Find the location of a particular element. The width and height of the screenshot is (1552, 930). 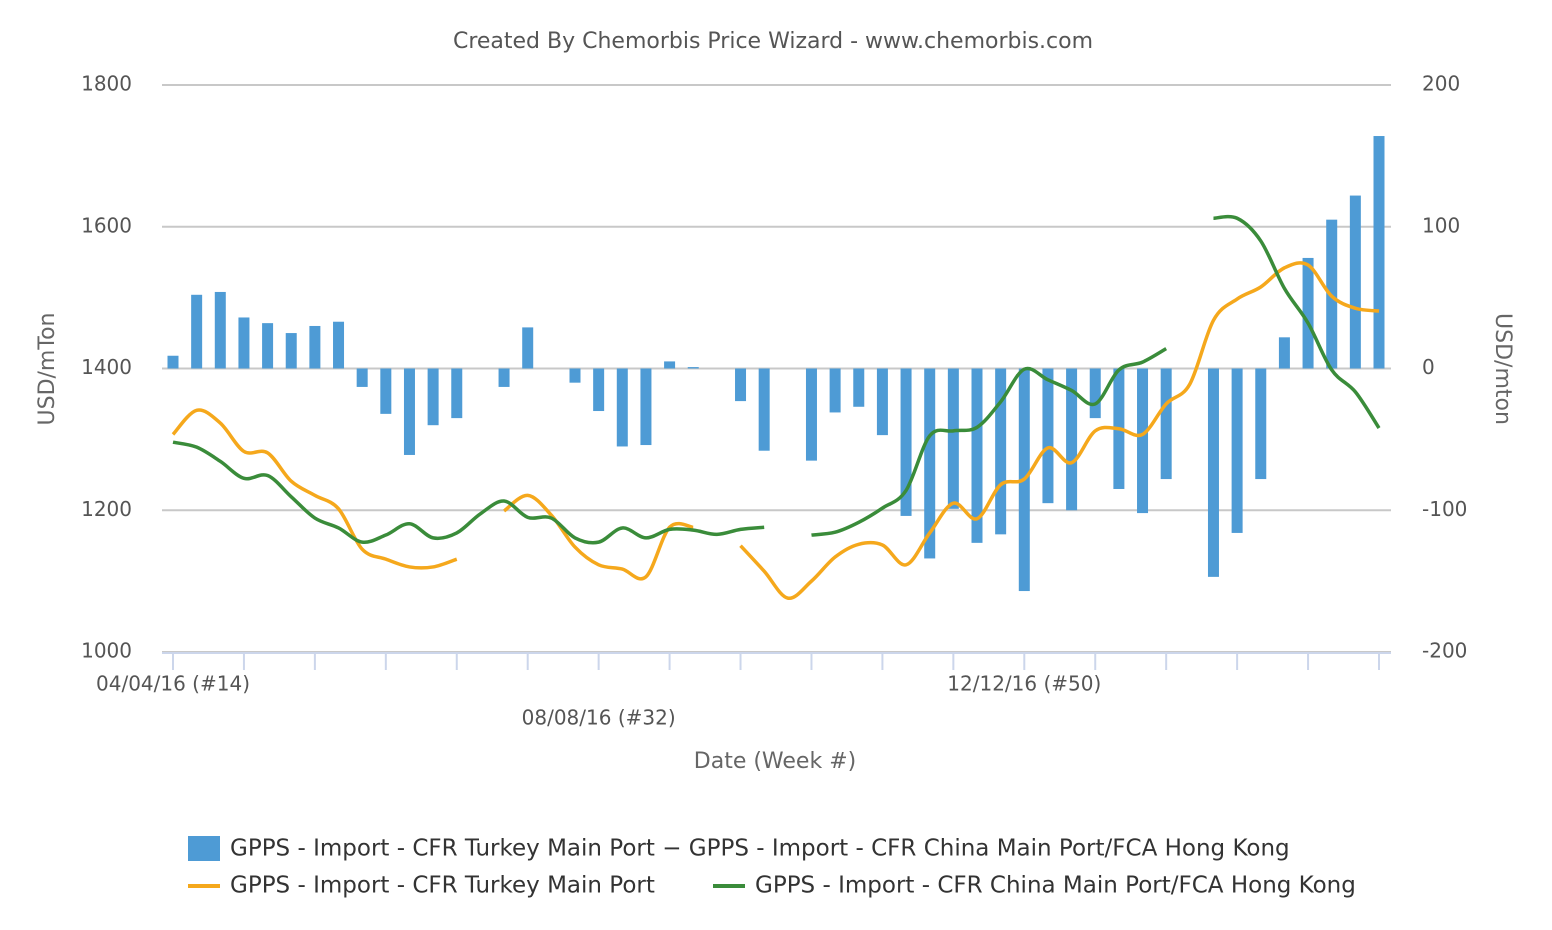

legend-label: GPPS - Import - CFR Turkey Main Port is located at coordinates (442, 886).